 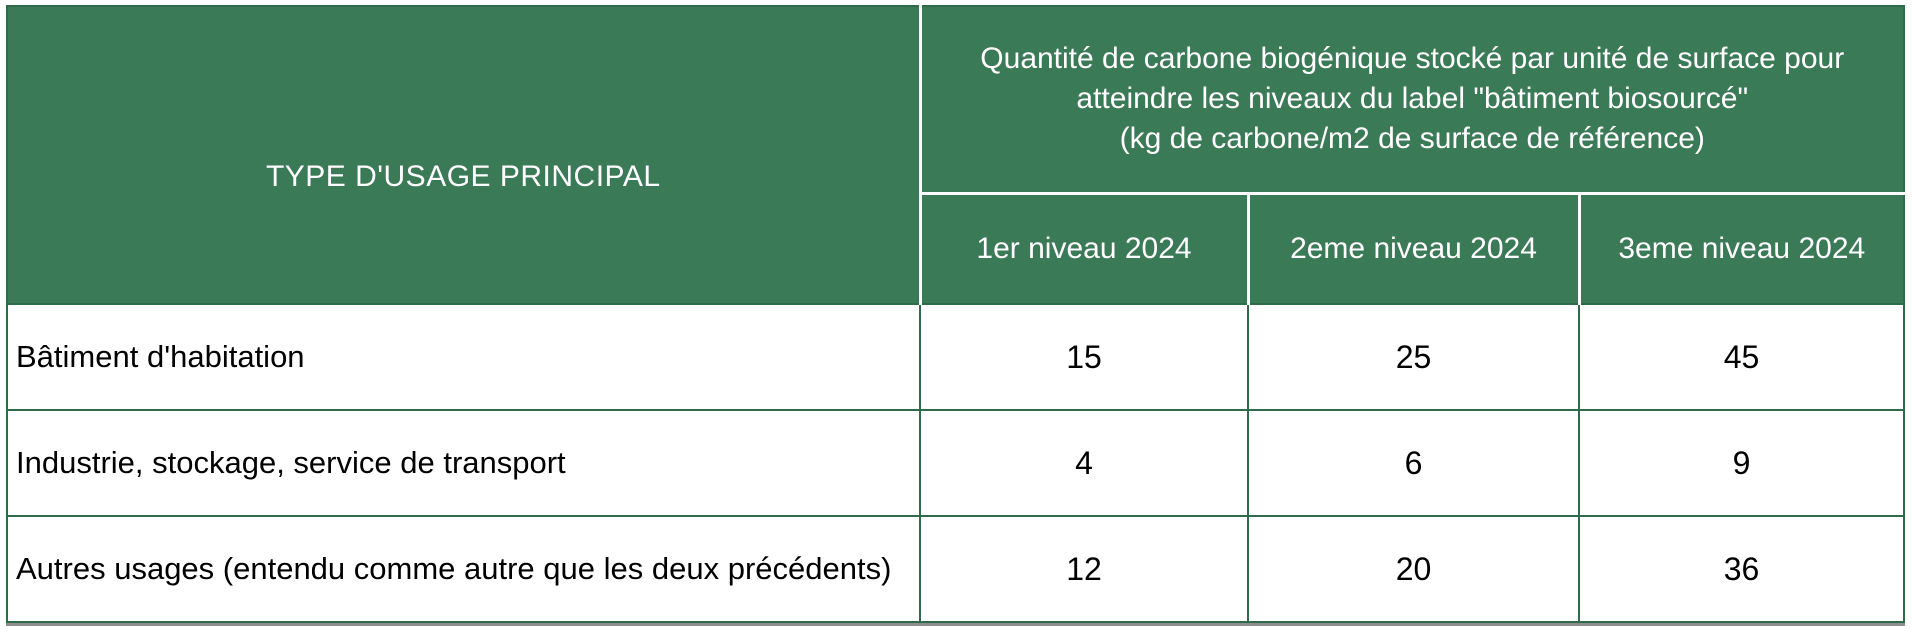 What do you see at coordinates (1084, 463) in the screenshot?
I see `level-1-value: 4` at bounding box center [1084, 463].